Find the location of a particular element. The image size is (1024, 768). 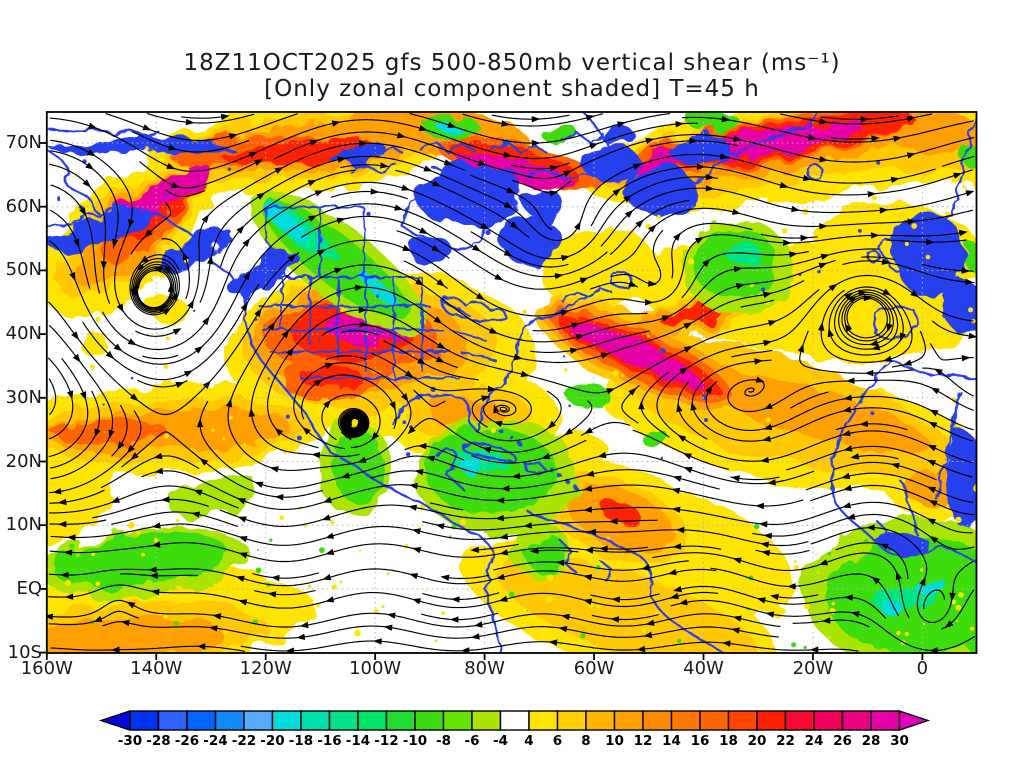

x-axis-tick-label: 60W is located at coordinates (594, 668).